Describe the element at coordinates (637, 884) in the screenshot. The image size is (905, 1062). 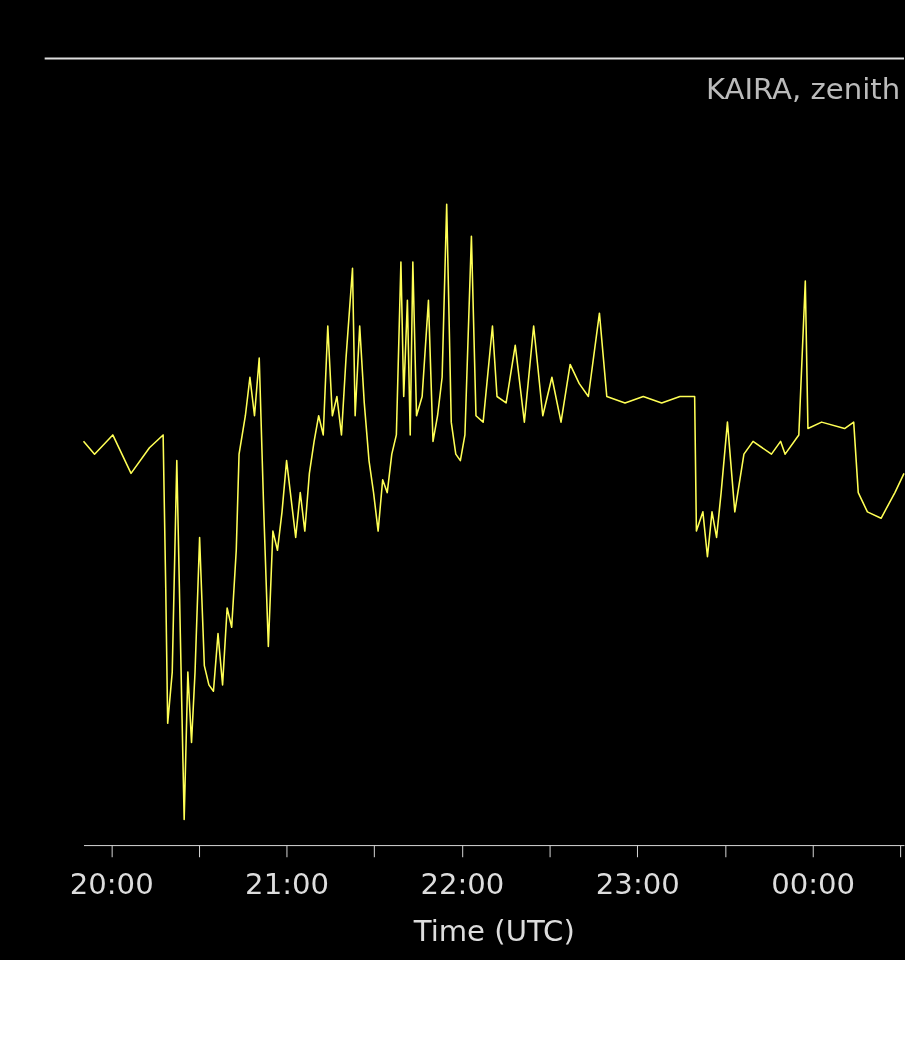
I see `x-tick-label: 23:00` at that location.